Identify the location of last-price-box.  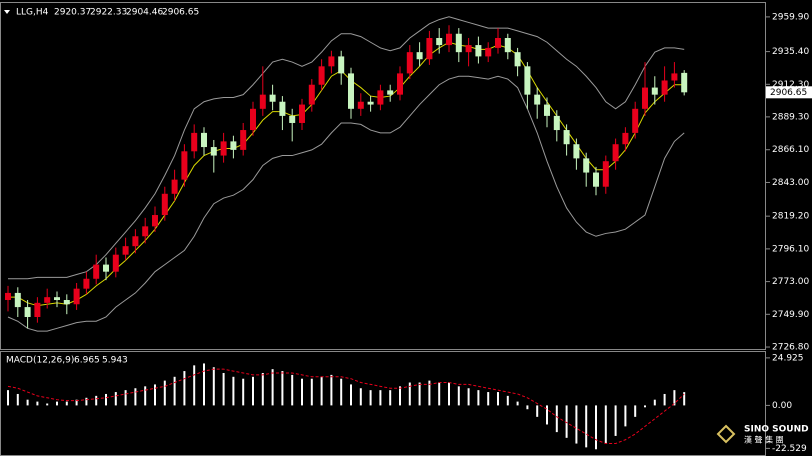
(789, 92).